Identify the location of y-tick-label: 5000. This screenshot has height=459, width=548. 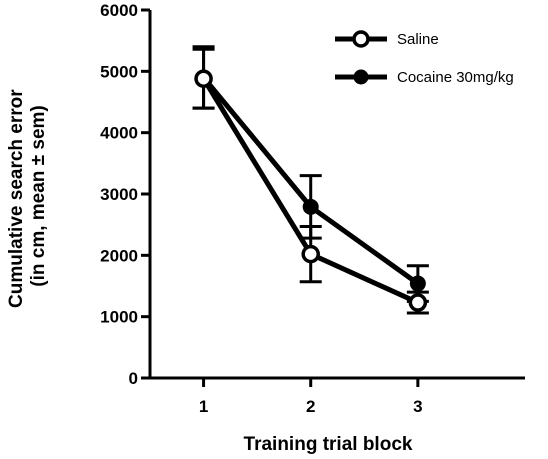
(119, 71).